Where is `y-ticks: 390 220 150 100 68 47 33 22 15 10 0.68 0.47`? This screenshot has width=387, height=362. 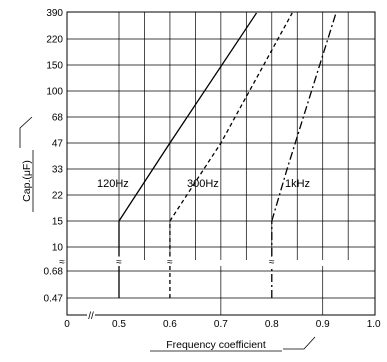
y-ticks: 390 220 150 100 68 47 33 22 15 10 0.68 0.47 is located at coordinates (54, 156).